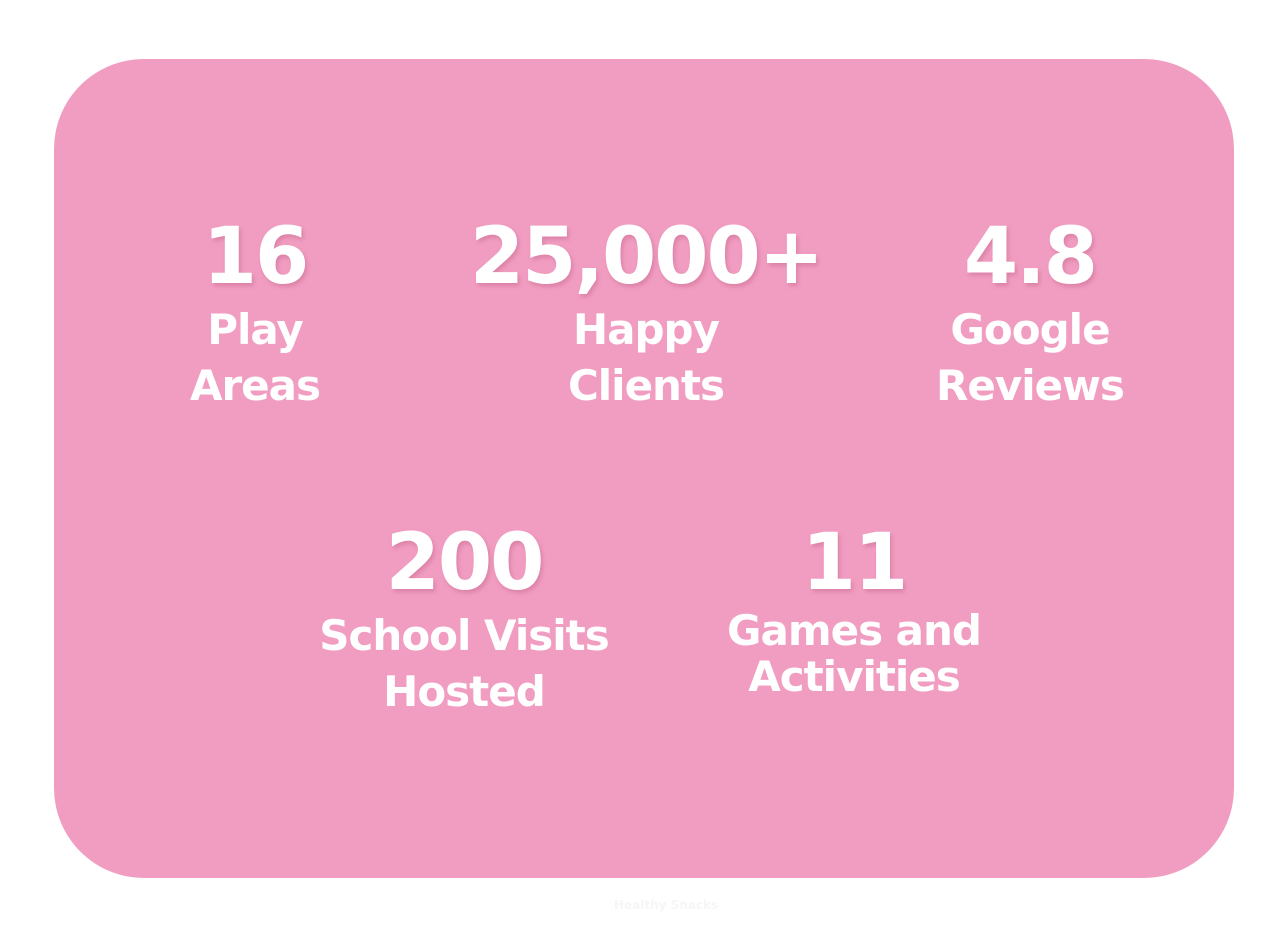 The height and width of the screenshot is (938, 1288). I want to click on stat-label-line1: Happy, so click(646, 329).